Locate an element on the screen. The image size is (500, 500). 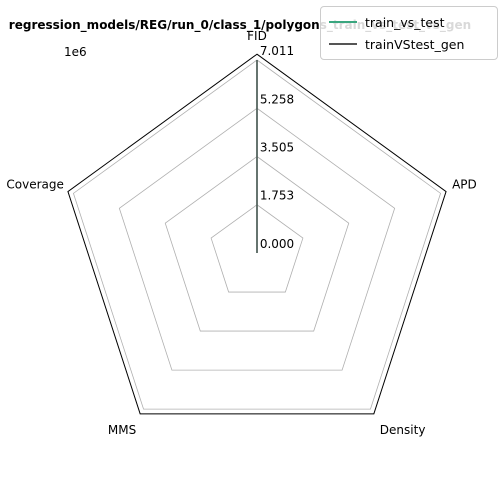
legend-label-train-vs-test: train_vs_test is located at coordinates (405, 22).